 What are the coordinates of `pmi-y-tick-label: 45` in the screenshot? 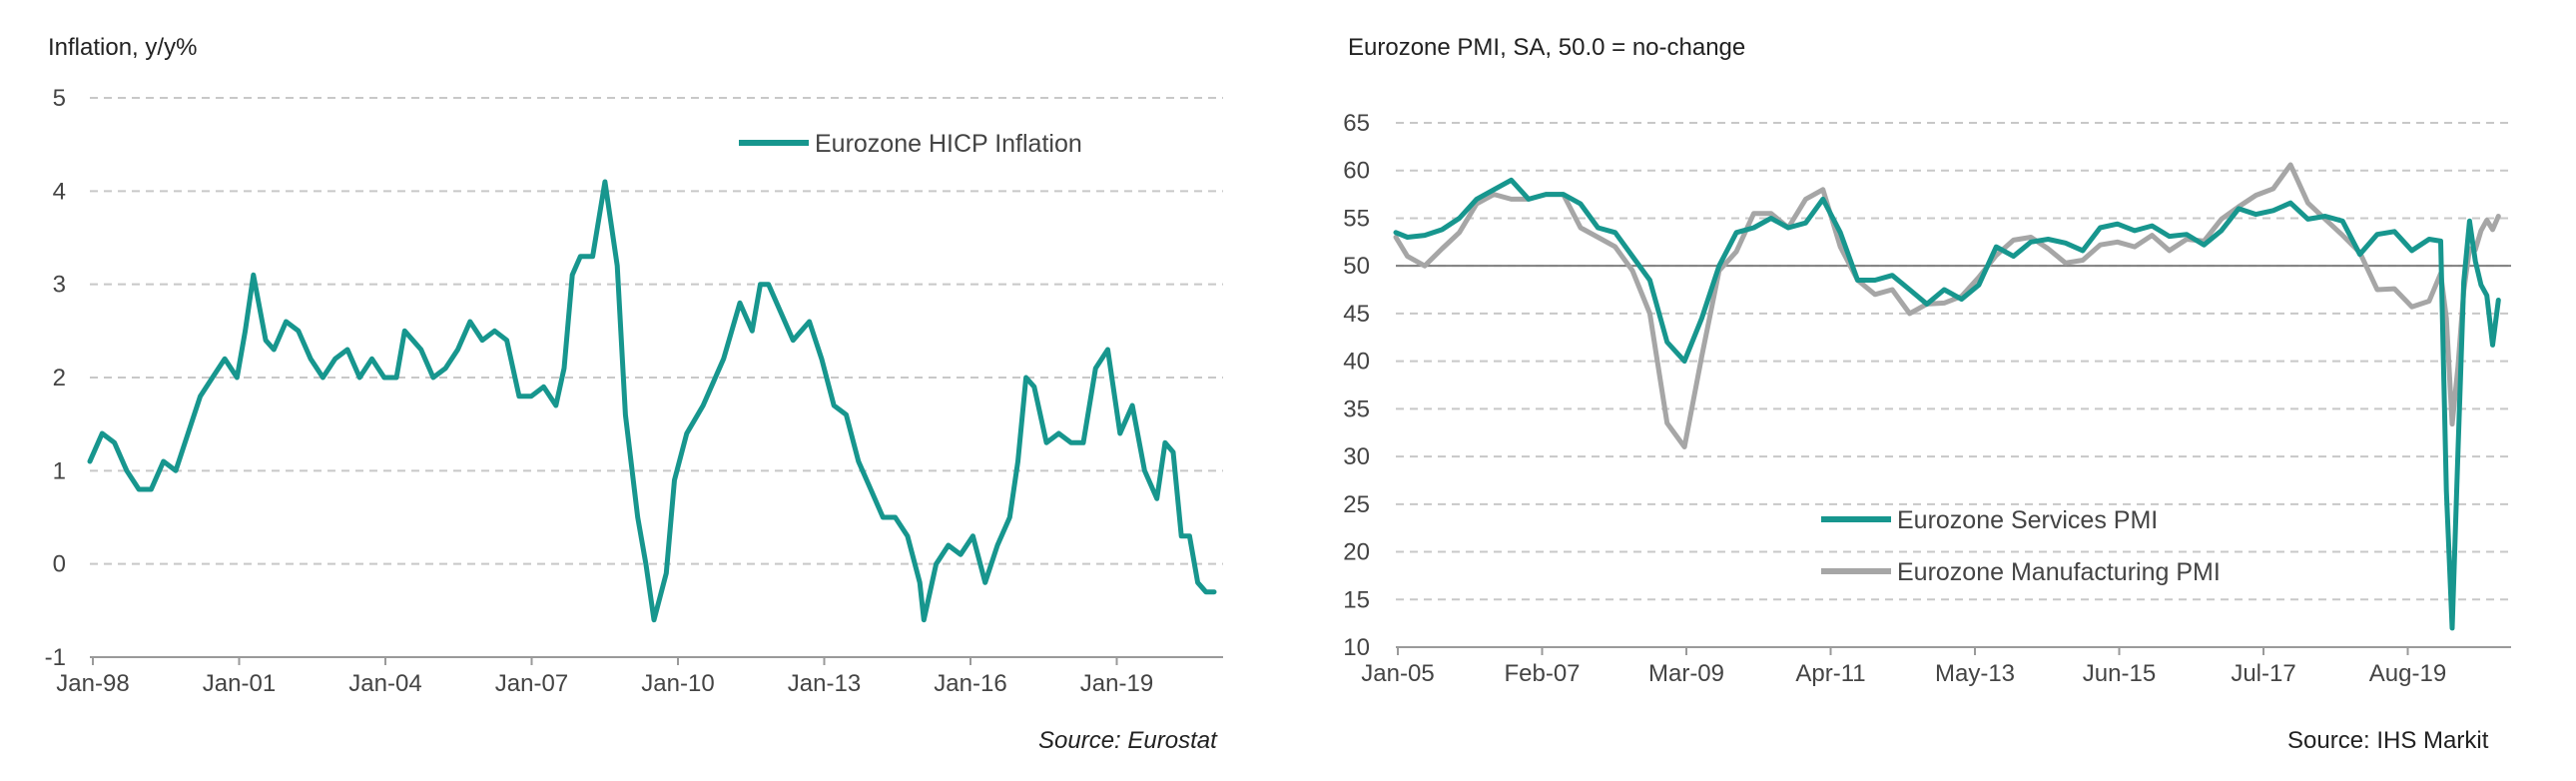 It's located at (1356, 314).